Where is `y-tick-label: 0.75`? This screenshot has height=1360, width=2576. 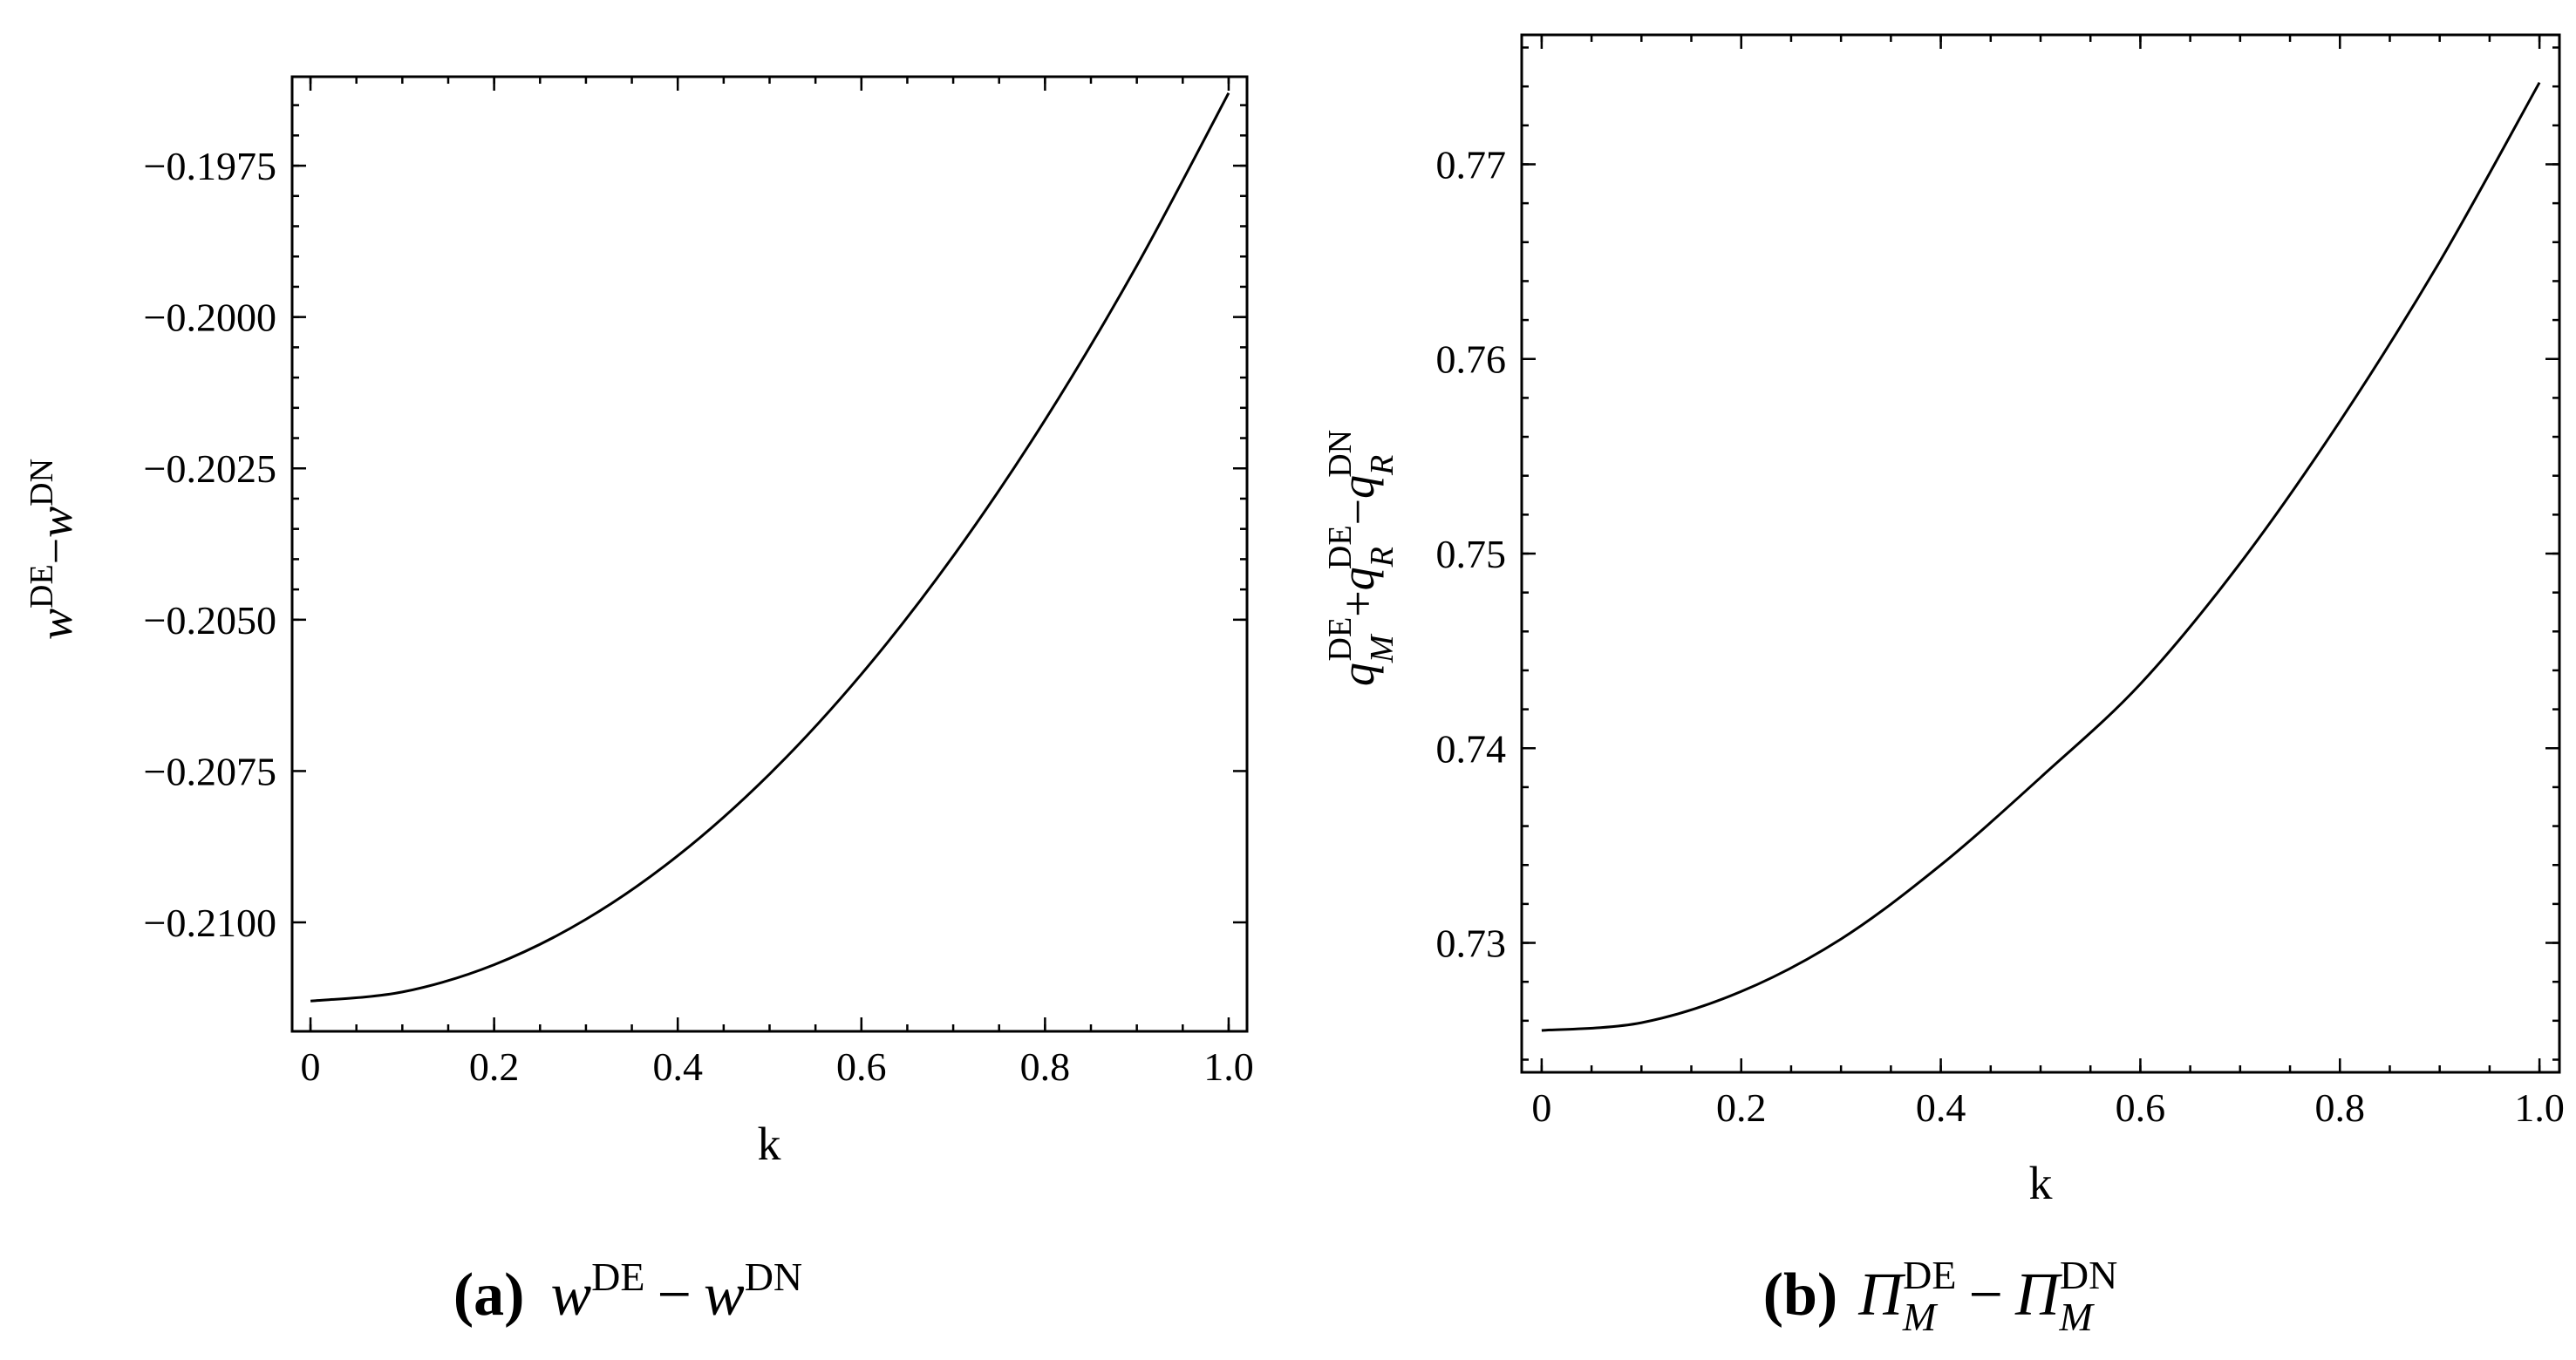
y-tick-label: 0.75 is located at coordinates (1472, 554).